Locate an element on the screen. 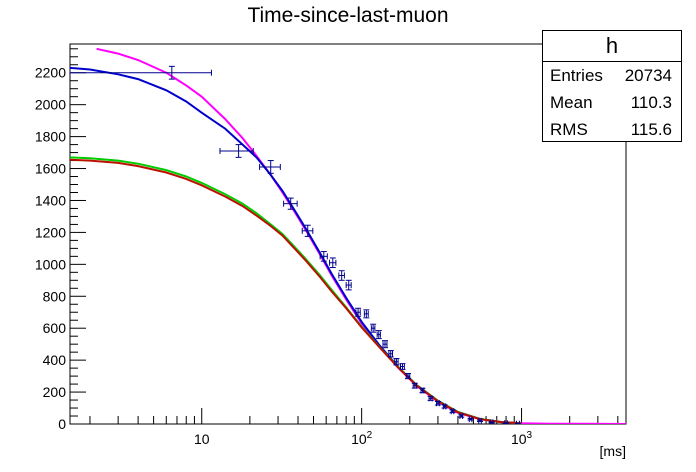 This screenshot has width=696, height=472. stats-row-rms: RMS 115.6 is located at coordinates (612, 129).